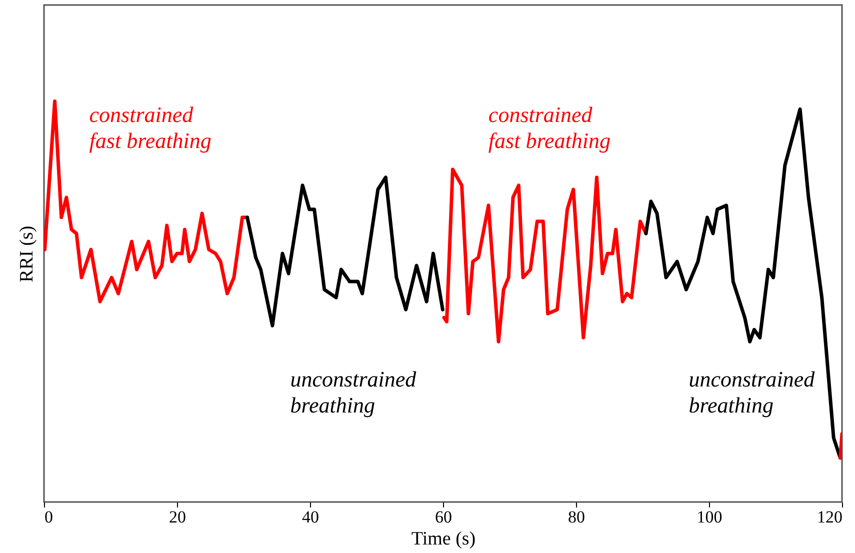  What do you see at coordinates (443, 517) in the screenshot?
I see `x-tick-label: 60` at bounding box center [443, 517].